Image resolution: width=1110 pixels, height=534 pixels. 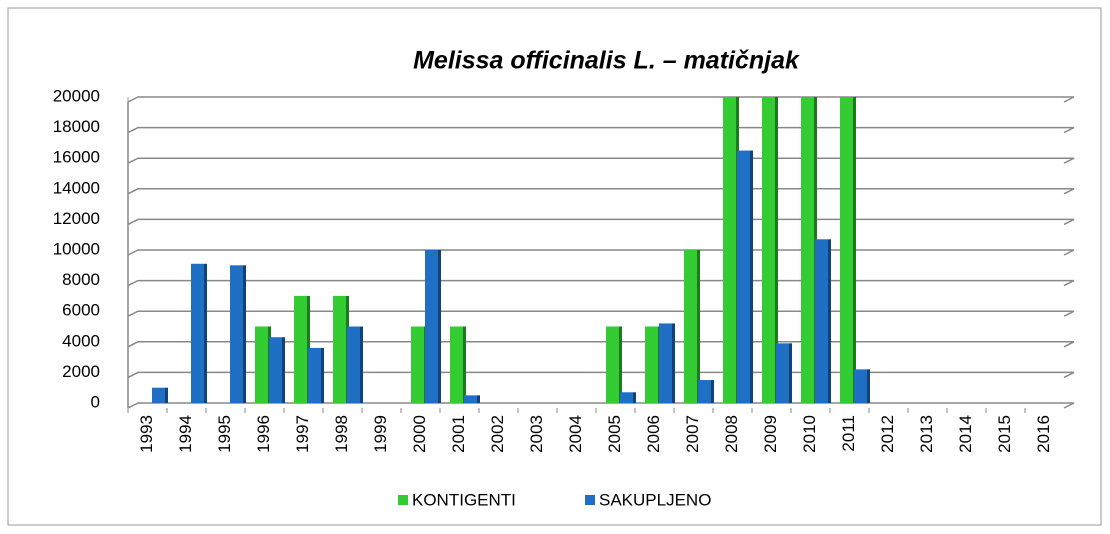 I want to click on x-tick-label: 2002, so click(x=497, y=434).